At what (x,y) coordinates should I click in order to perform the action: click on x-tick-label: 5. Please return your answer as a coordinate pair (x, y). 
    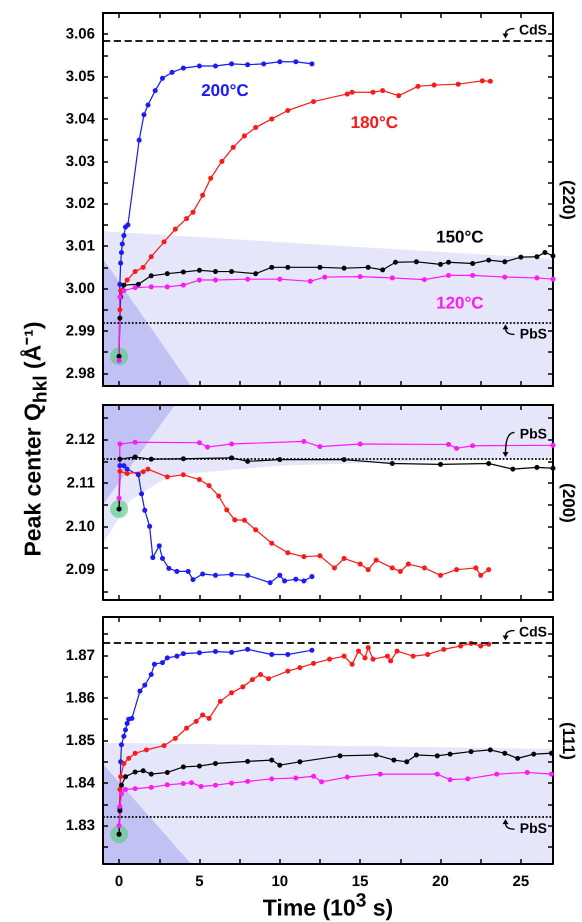
    Looking at the image, I should click on (199, 881).